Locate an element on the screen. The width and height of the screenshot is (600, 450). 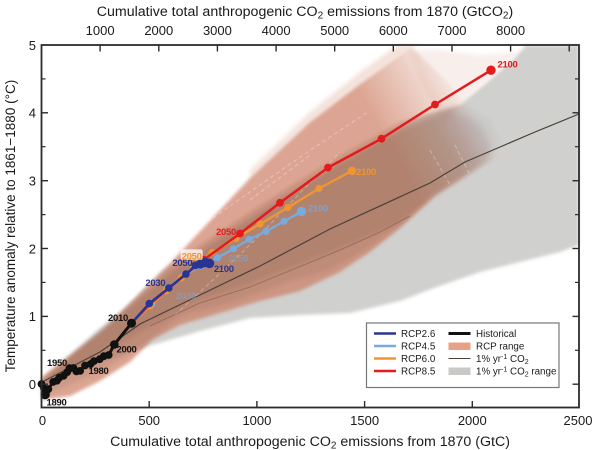
svg-text: 1% yr-1 CO2 is located at coordinates (502, 360).